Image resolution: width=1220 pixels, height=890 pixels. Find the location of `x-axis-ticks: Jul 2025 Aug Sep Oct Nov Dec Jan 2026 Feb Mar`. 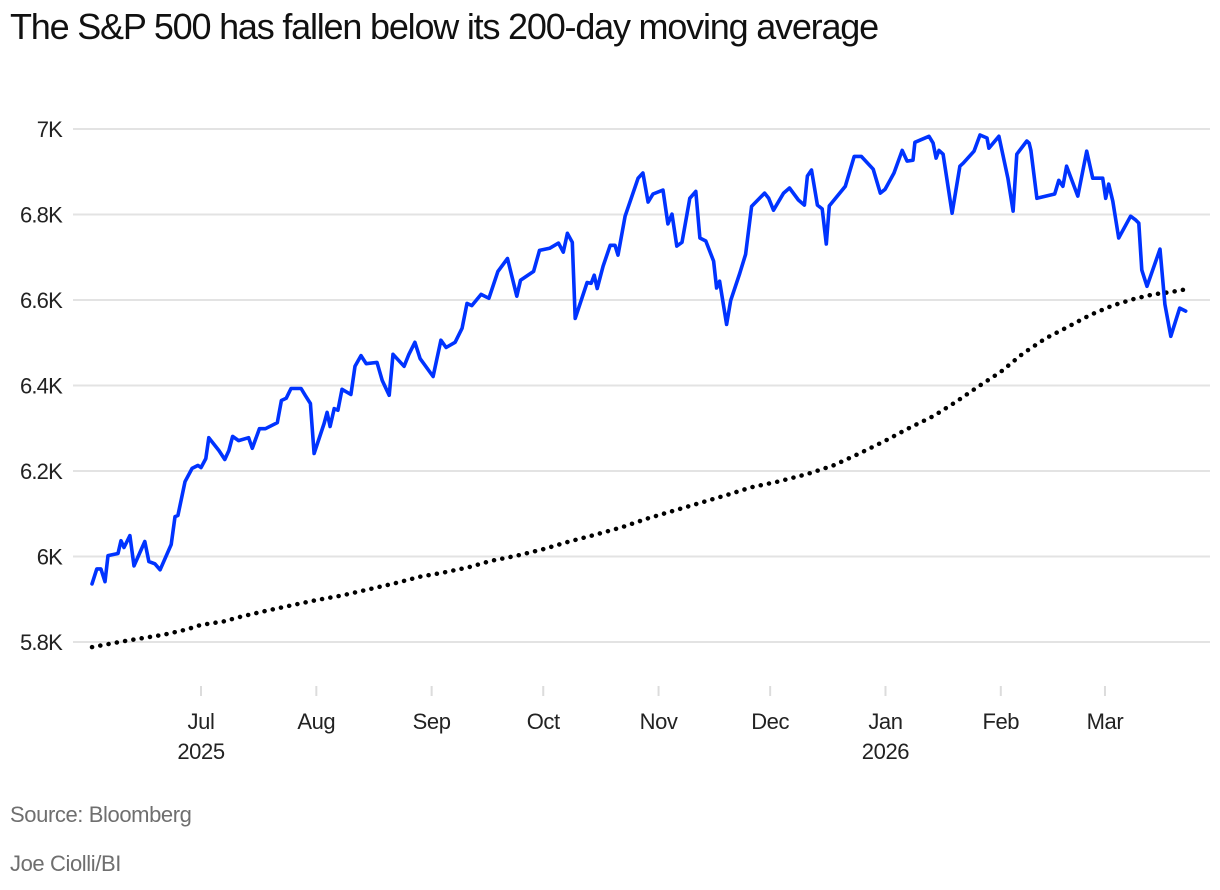

x-axis-ticks: Jul 2025 Aug Sep Oct Nov Dec Jan 2026 Feb Mar is located at coordinates (650, 725).